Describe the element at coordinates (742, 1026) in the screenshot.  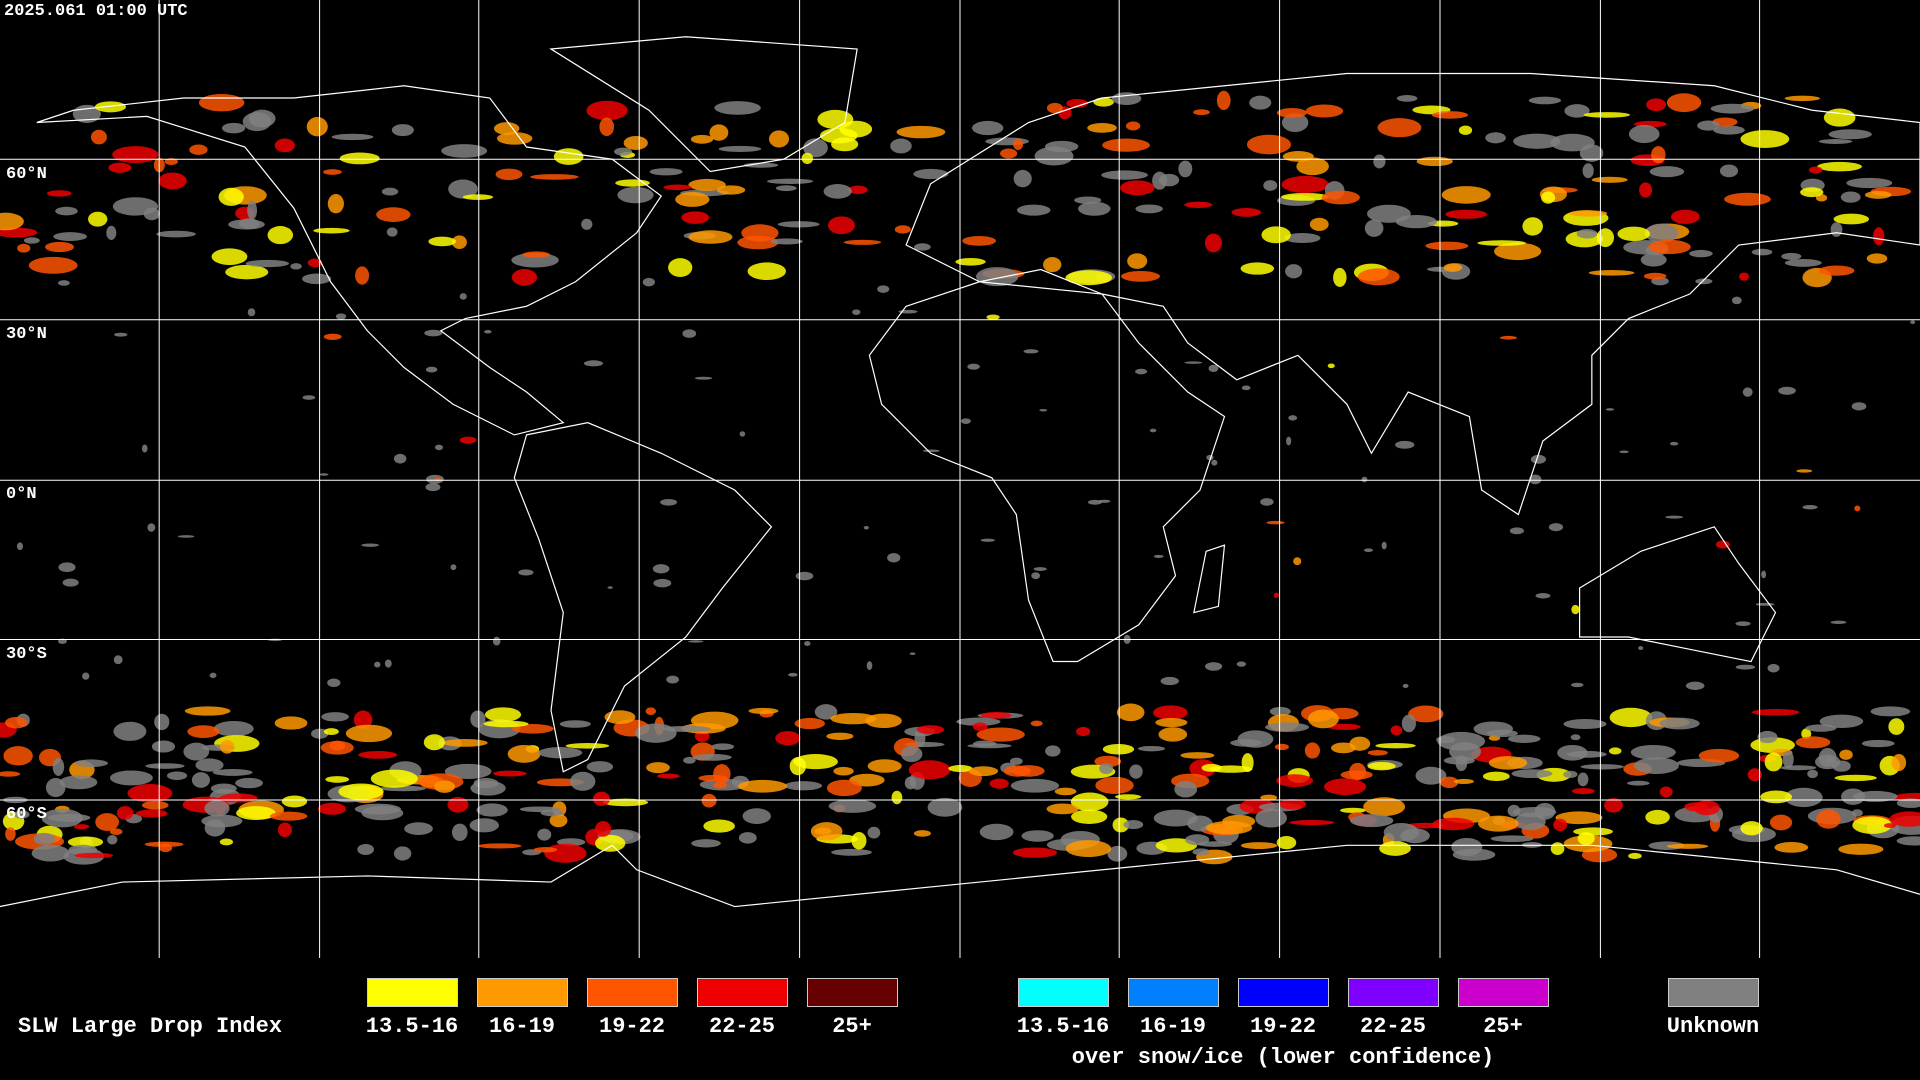
I see `legend-label: 22-25` at that location.